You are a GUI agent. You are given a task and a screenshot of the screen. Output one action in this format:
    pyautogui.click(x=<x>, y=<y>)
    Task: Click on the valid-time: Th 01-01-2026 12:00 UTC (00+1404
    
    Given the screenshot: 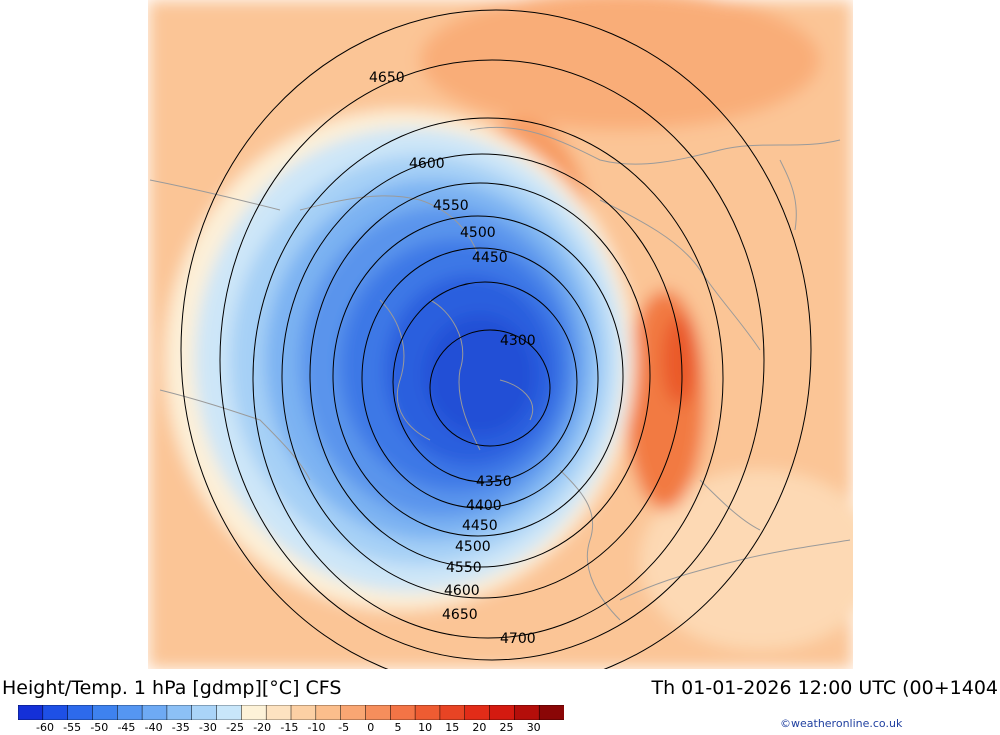 What is the action you would take?
    pyautogui.click(x=824, y=688)
    